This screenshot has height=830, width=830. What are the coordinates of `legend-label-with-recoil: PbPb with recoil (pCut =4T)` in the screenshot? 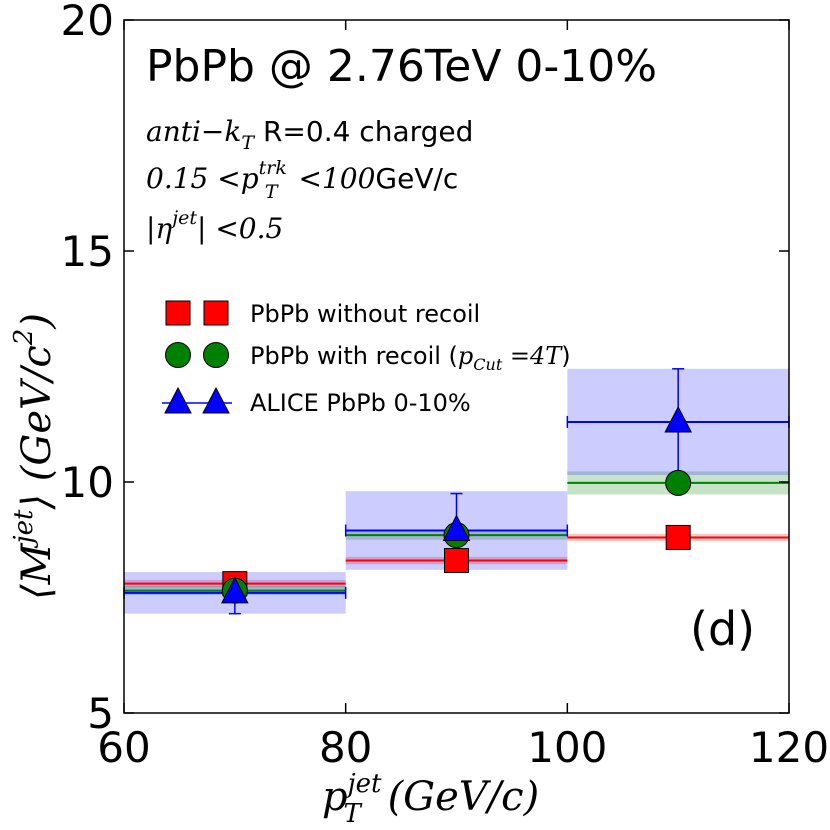 It's located at (410, 358).